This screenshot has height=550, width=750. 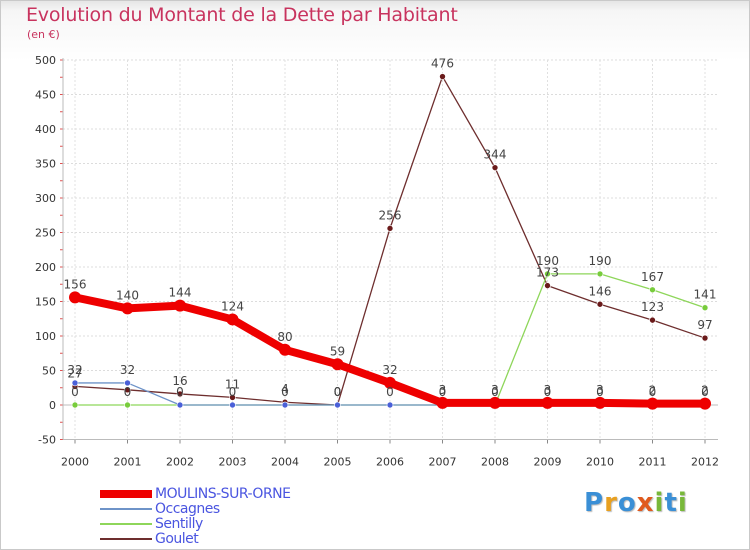 I want to click on y-tick-label: 500, so click(x=45, y=60).